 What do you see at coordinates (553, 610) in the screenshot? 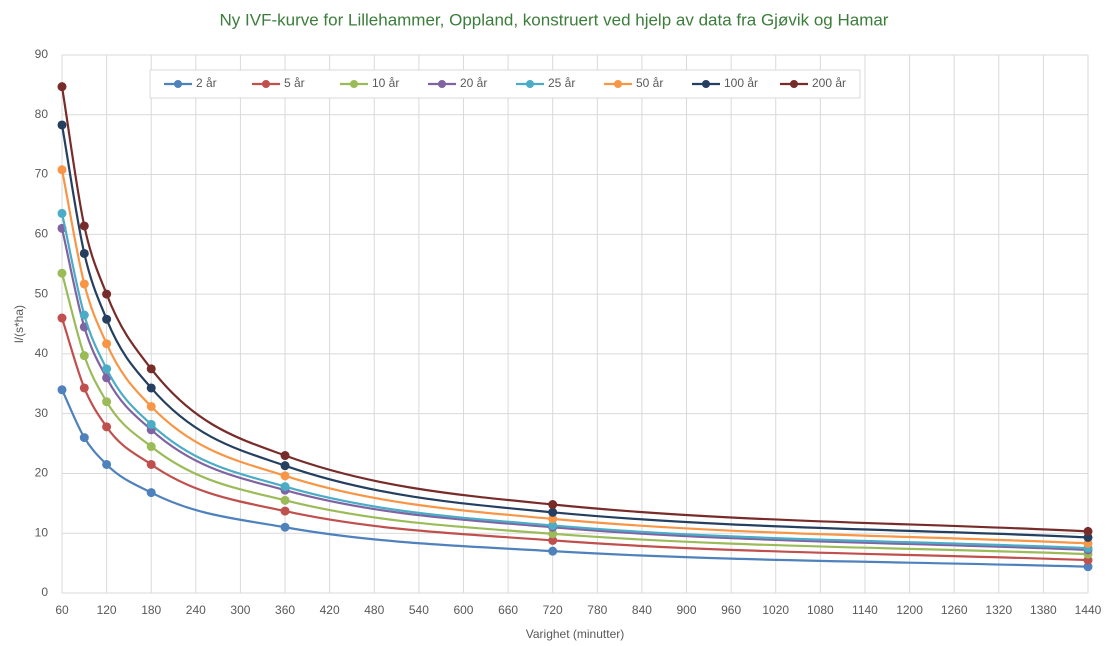
I see `x-tick-label: 720` at bounding box center [553, 610].